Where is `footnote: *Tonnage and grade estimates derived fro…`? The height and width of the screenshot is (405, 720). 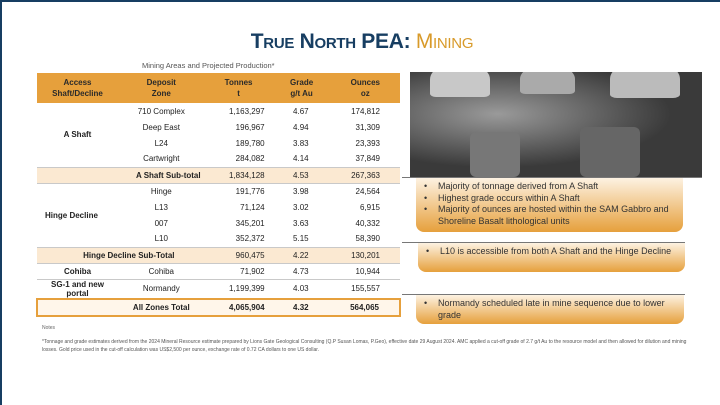 footnote: *Tonnage and grade estimates derived fro… is located at coordinates (364, 346).